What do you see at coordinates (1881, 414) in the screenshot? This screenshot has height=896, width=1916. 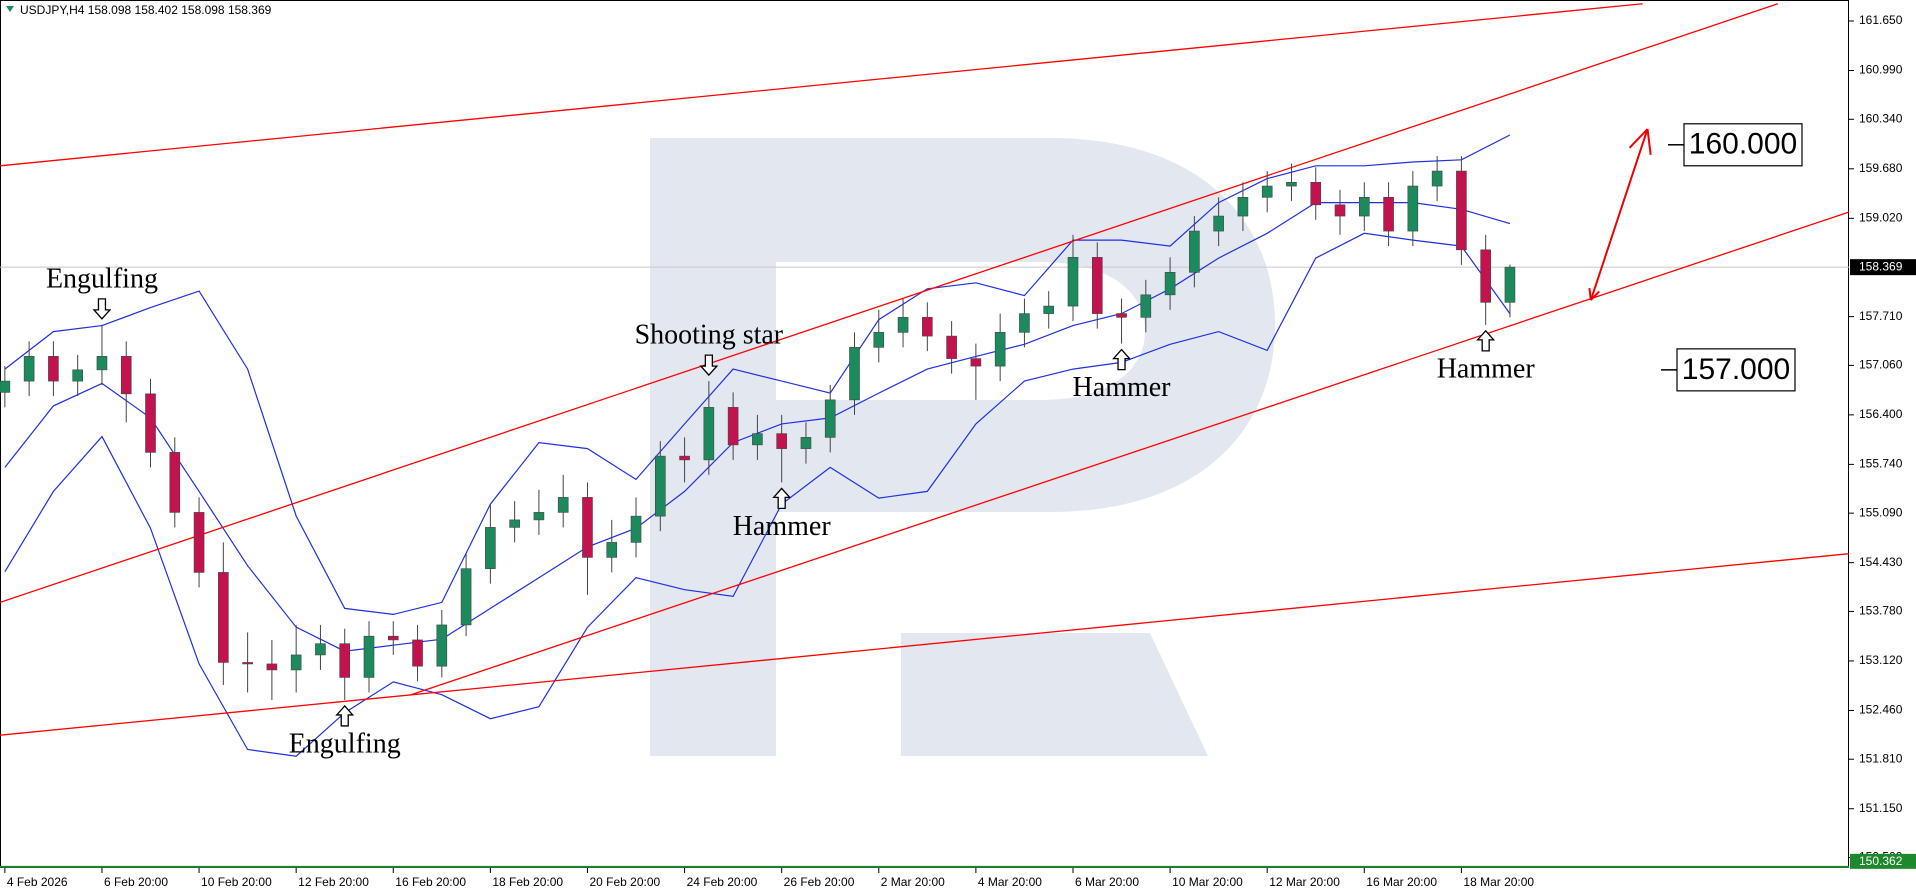 I see `y-tick-label: 156.400` at bounding box center [1881, 414].